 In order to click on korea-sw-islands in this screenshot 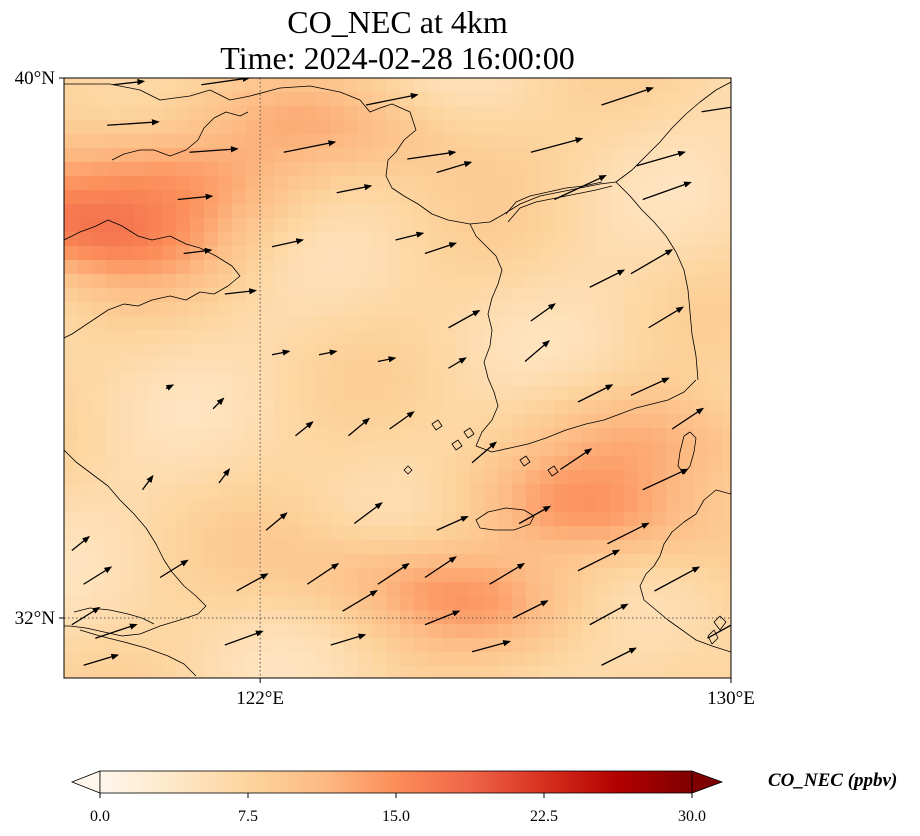, I will do `click(481, 448)`.